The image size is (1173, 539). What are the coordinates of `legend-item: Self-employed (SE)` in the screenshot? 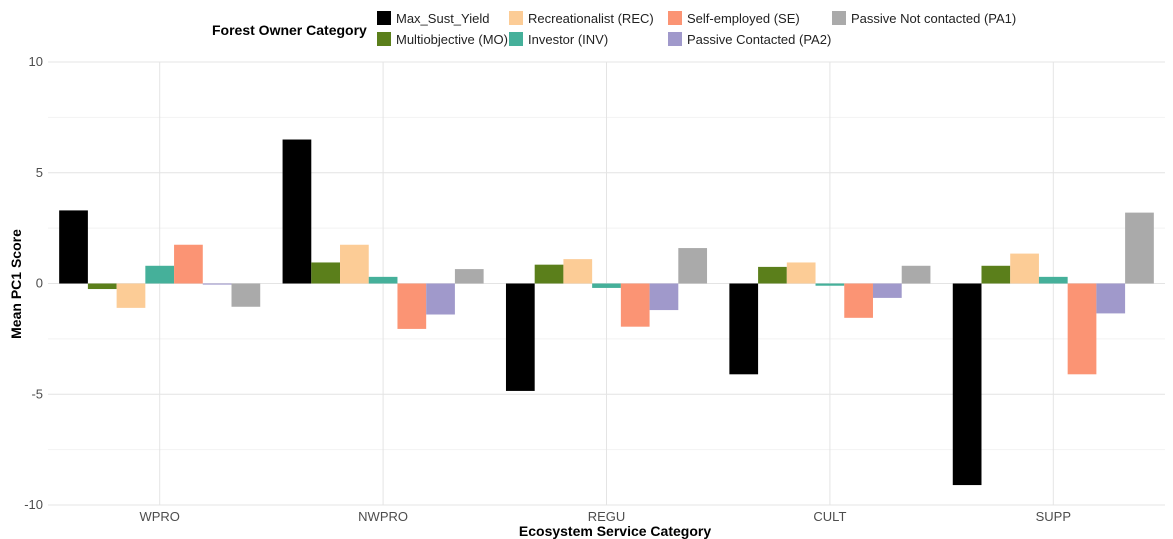 It's located at (734, 18).